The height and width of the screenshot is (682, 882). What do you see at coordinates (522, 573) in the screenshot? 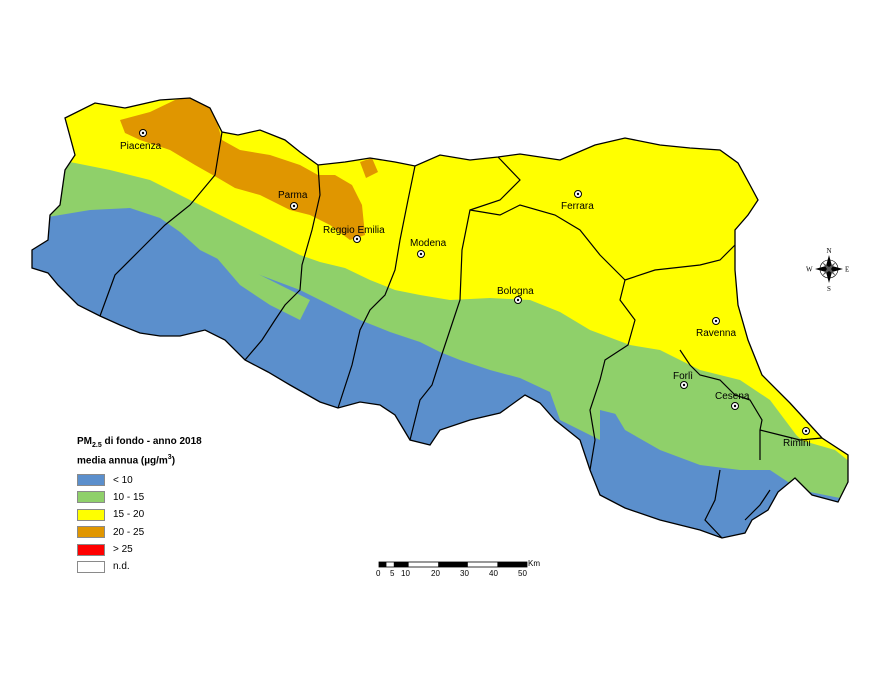
I see `scale-tick-50: 50` at bounding box center [522, 573].